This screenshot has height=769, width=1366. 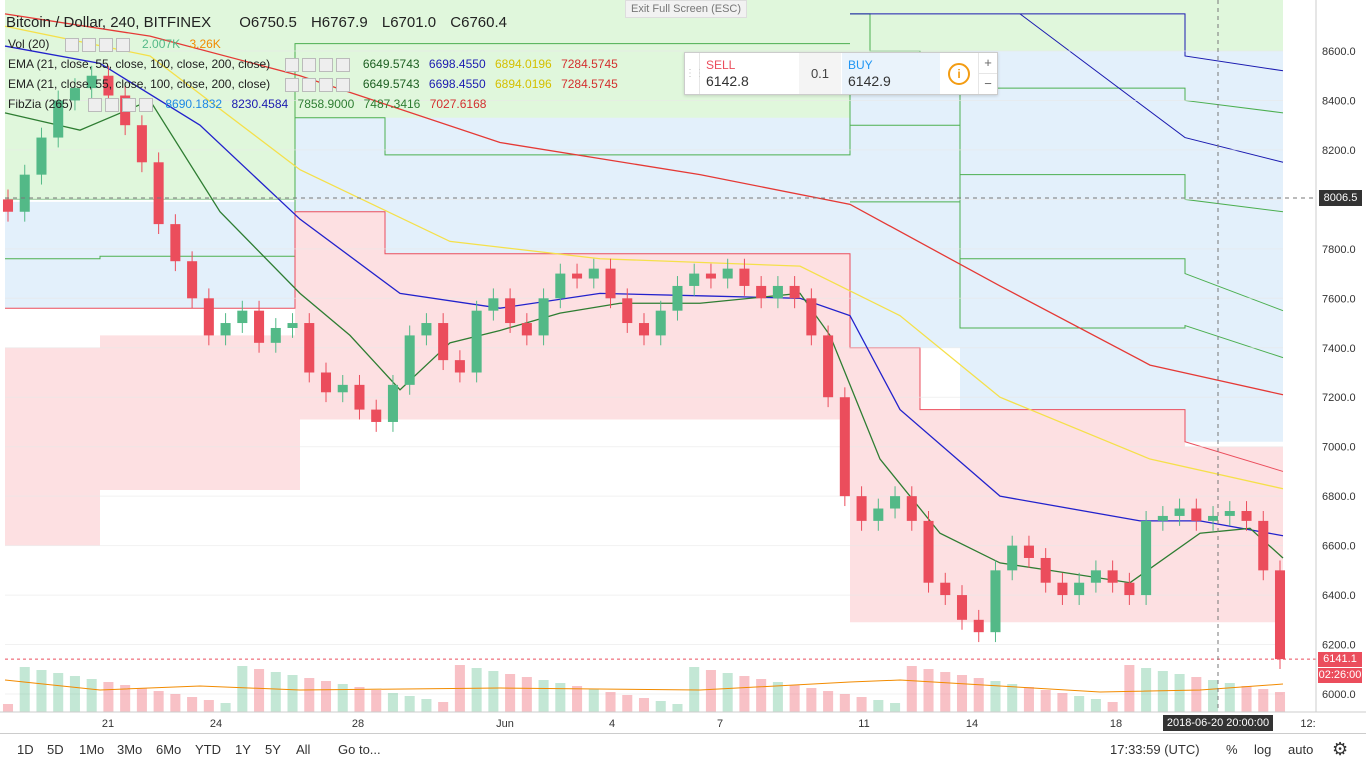 I want to click on range-6mo: 6Mo, so click(x=169, y=749).